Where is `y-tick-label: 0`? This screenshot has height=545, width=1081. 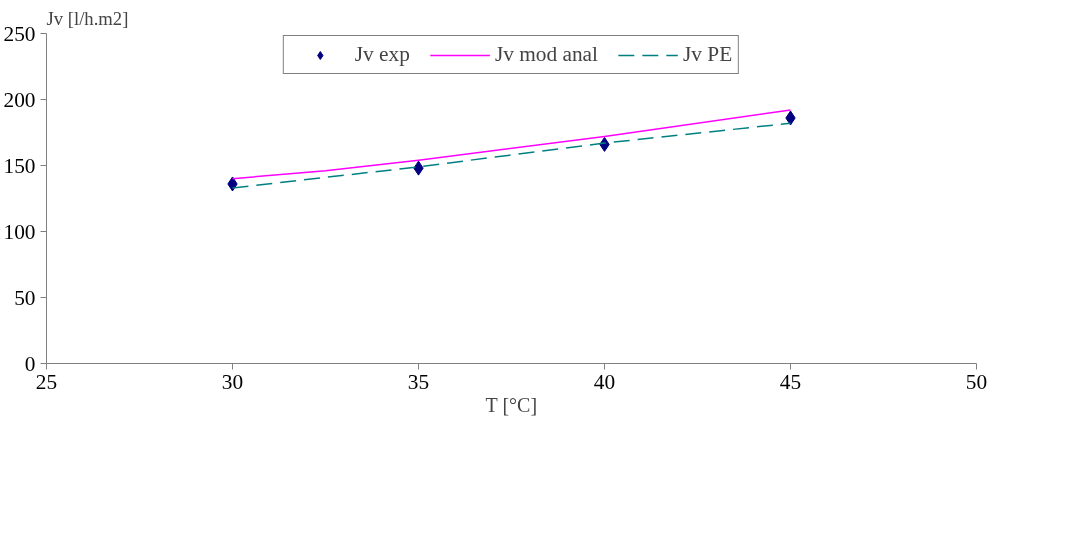
y-tick-label: 0 is located at coordinates (30, 363).